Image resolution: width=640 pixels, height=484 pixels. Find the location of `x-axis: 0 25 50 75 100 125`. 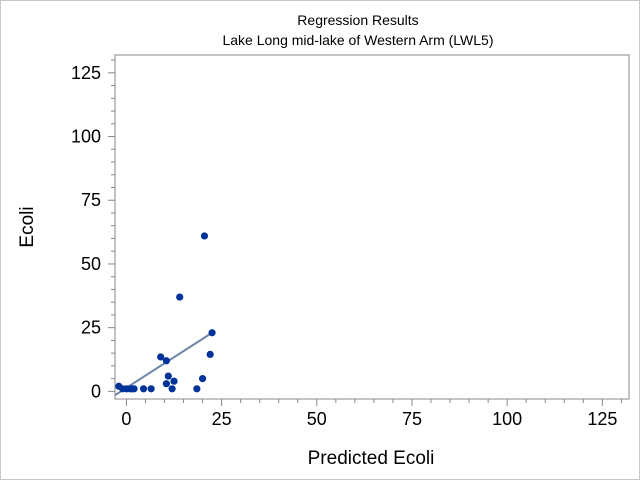

x-axis: 0 25 50 75 100 125 is located at coordinates (371, 414).